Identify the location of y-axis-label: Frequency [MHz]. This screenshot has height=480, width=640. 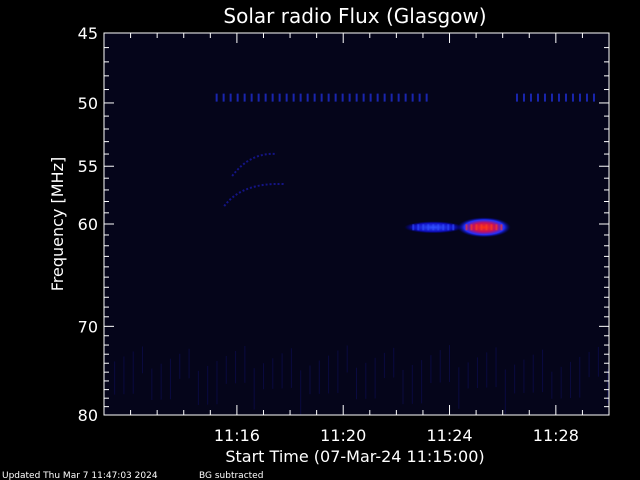
(57, 224).